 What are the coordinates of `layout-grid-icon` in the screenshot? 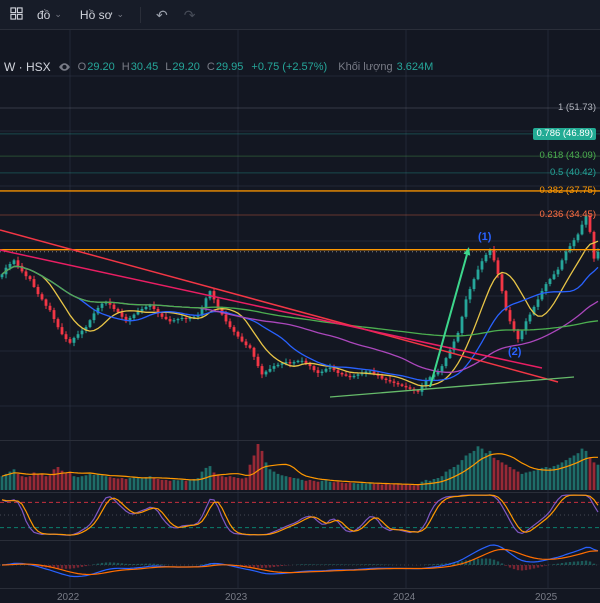 It's located at (16, 14).